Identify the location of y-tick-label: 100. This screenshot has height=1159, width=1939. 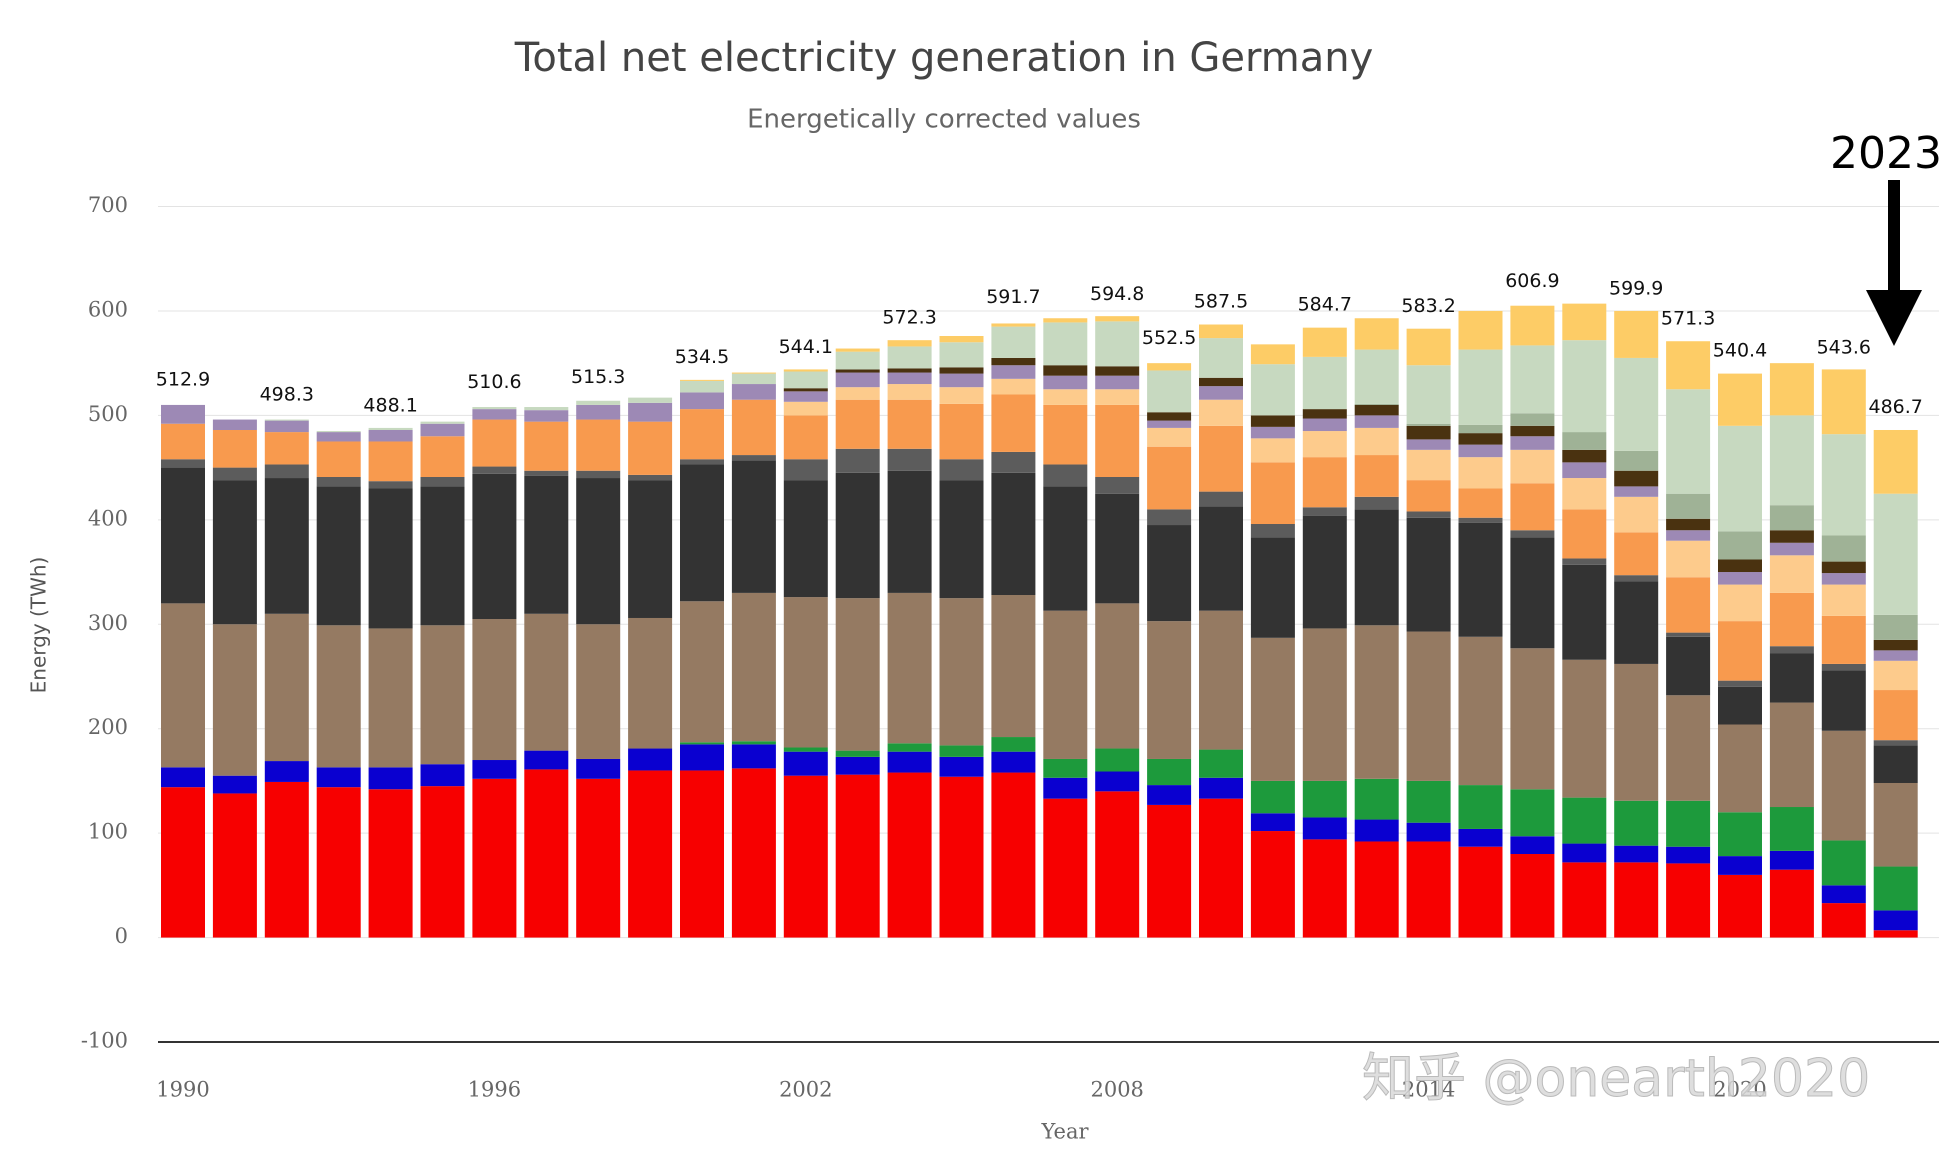
(108, 832).